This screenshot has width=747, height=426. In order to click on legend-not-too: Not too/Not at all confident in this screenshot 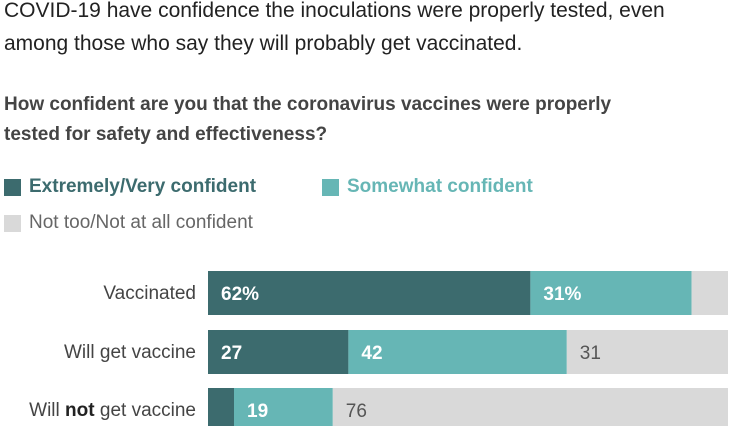, I will do `click(128, 223)`.